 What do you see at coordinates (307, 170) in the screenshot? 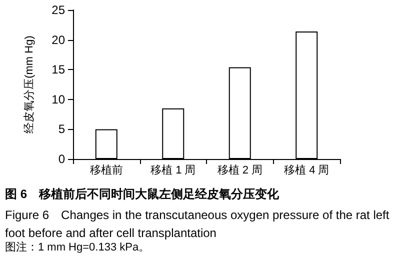
I see `x-tick-label: 移植 4 周` at bounding box center [307, 170].